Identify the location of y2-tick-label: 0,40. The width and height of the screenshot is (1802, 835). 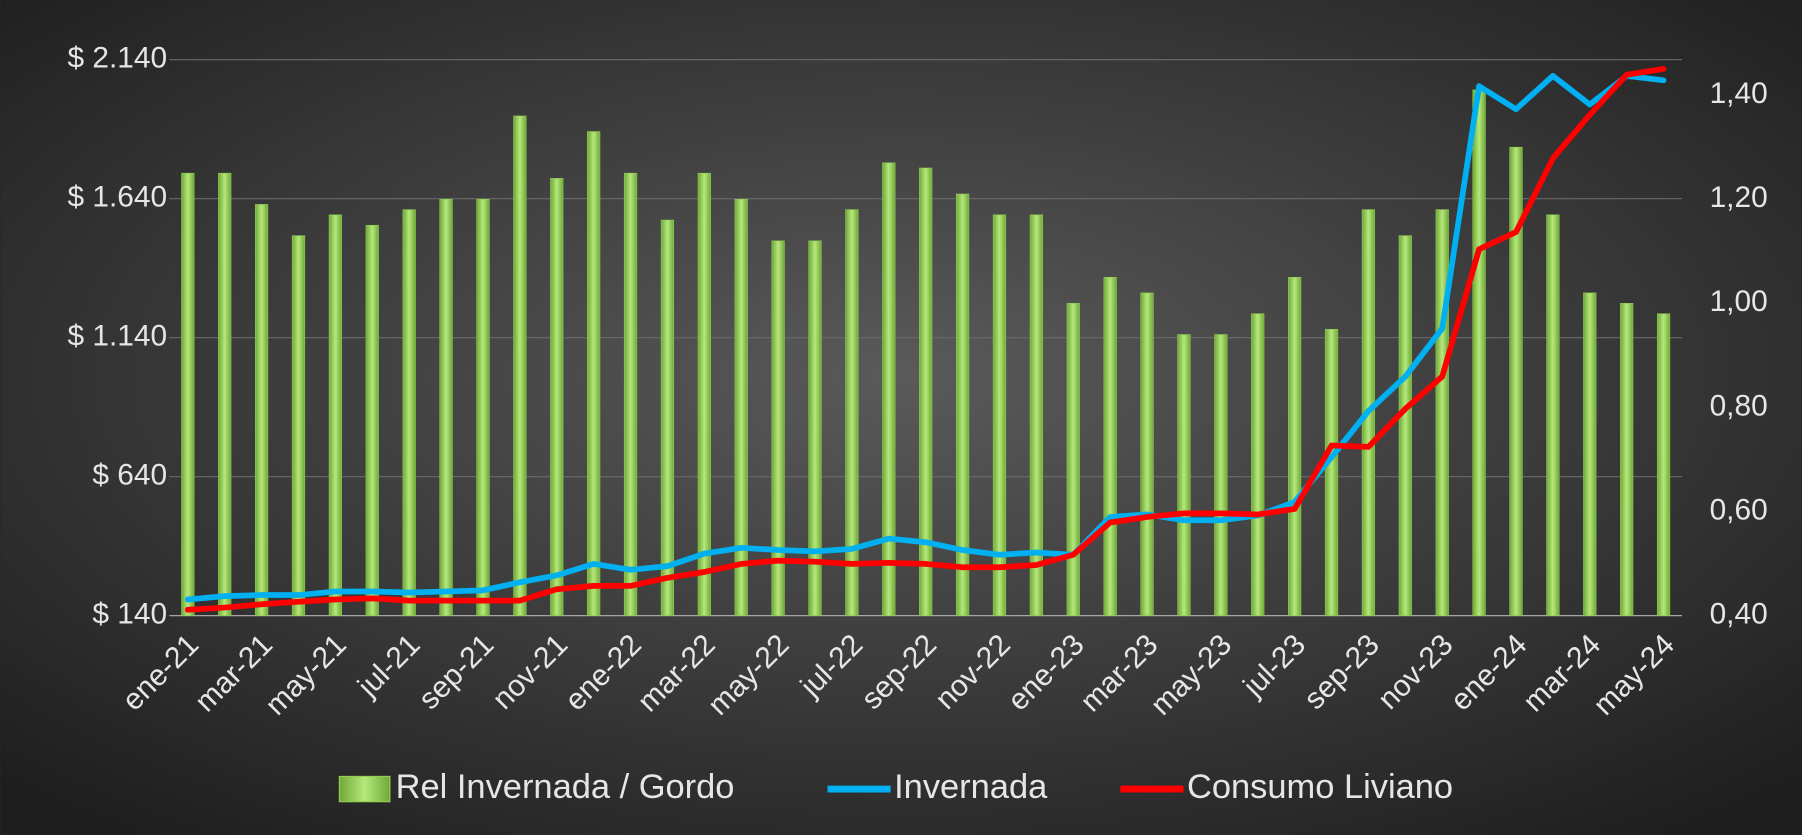
(1739, 614).